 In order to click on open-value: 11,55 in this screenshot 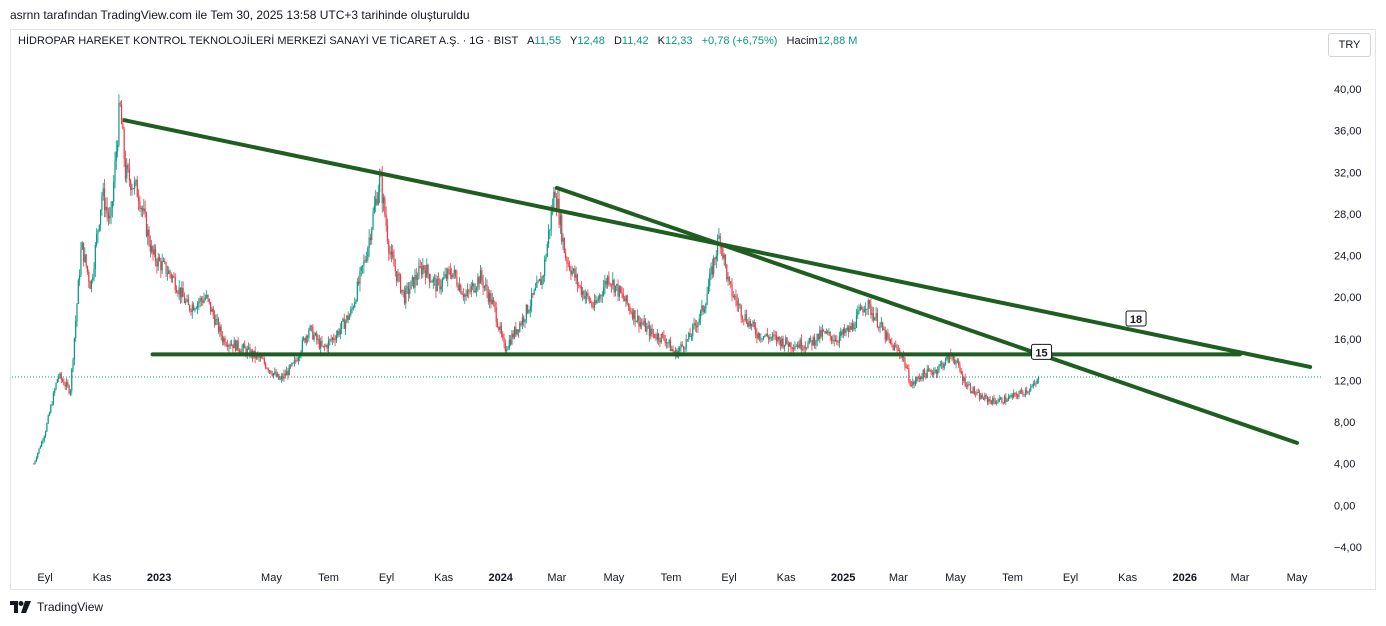, I will do `click(548, 41)`.